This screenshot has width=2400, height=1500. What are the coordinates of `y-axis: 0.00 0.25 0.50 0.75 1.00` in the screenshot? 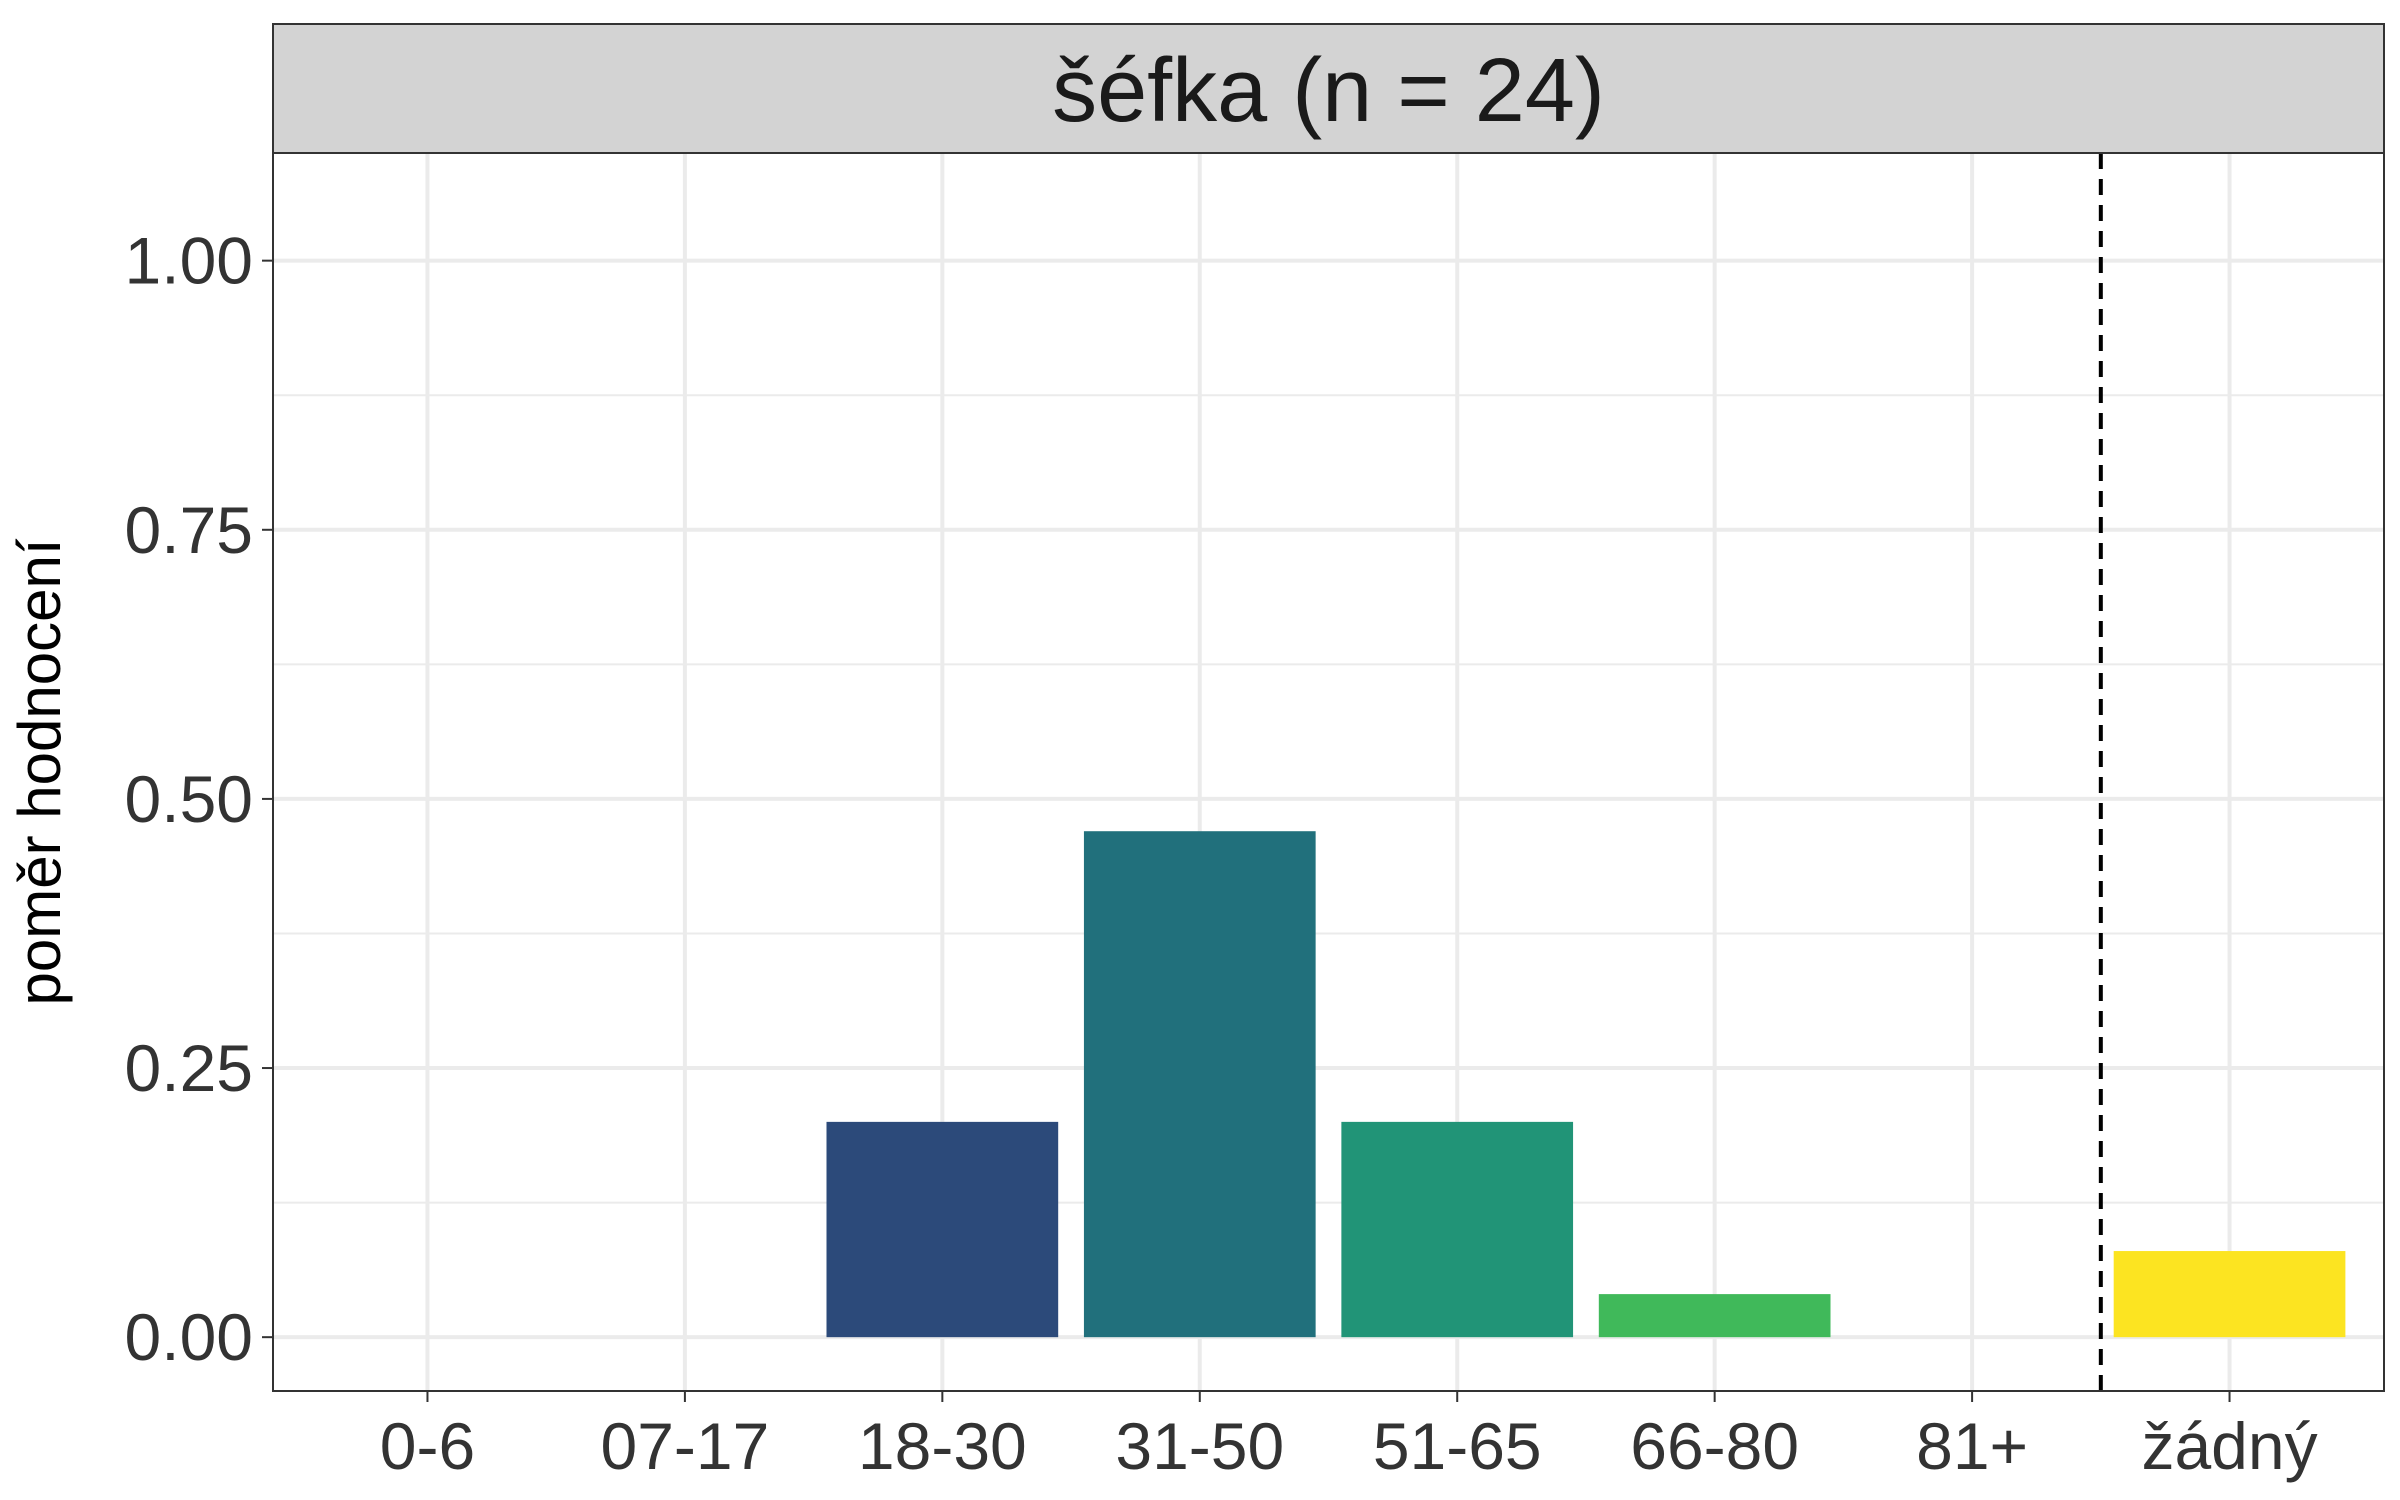 It's located at (199, 799).